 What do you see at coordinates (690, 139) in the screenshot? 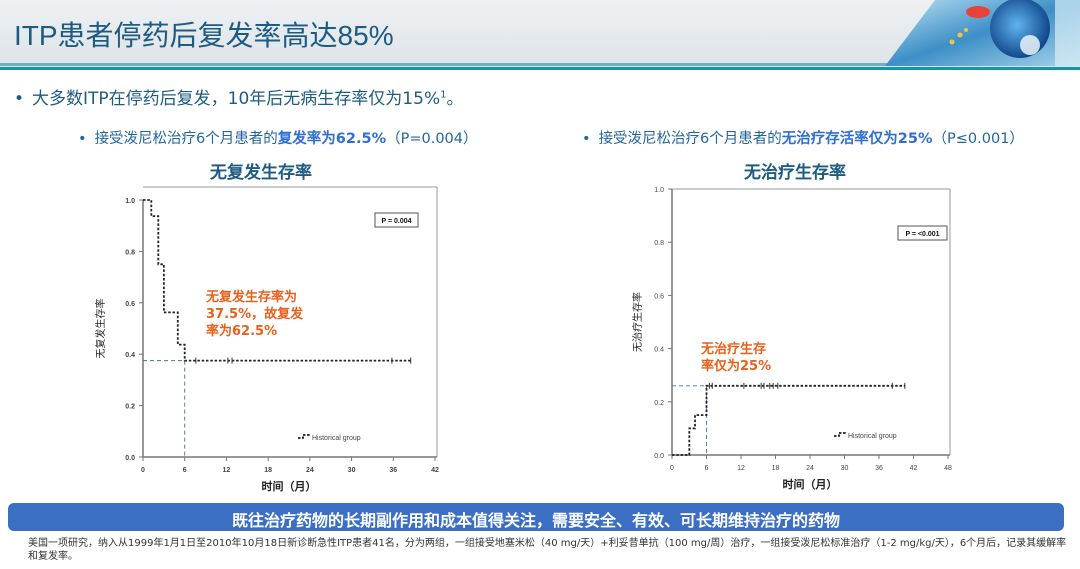
I see `right-bullet-prefix: 接受泼尼松治疗6个月患者的` at bounding box center [690, 139].